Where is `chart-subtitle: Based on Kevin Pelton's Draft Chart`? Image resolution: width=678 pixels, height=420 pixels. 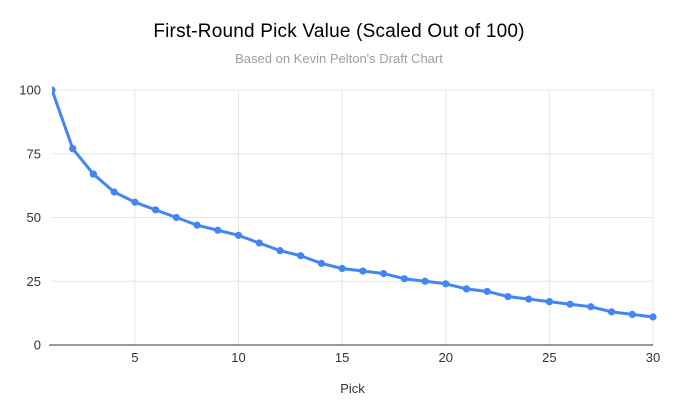 chart-subtitle: Based on Kevin Pelton's Draft Chart is located at coordinates (339, 58).